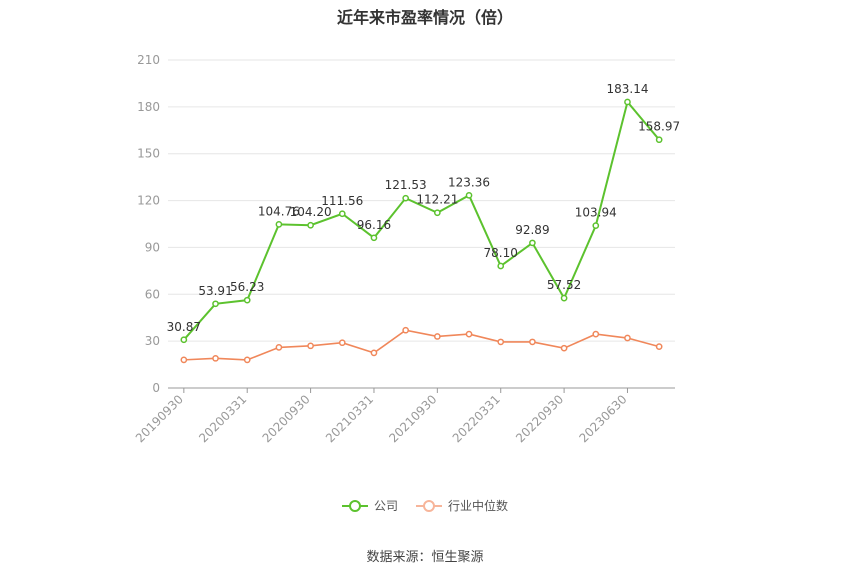 The width and height of the screenshot is (850, 575). I want to click on data-label-company: 158.97, so click(659, 127).